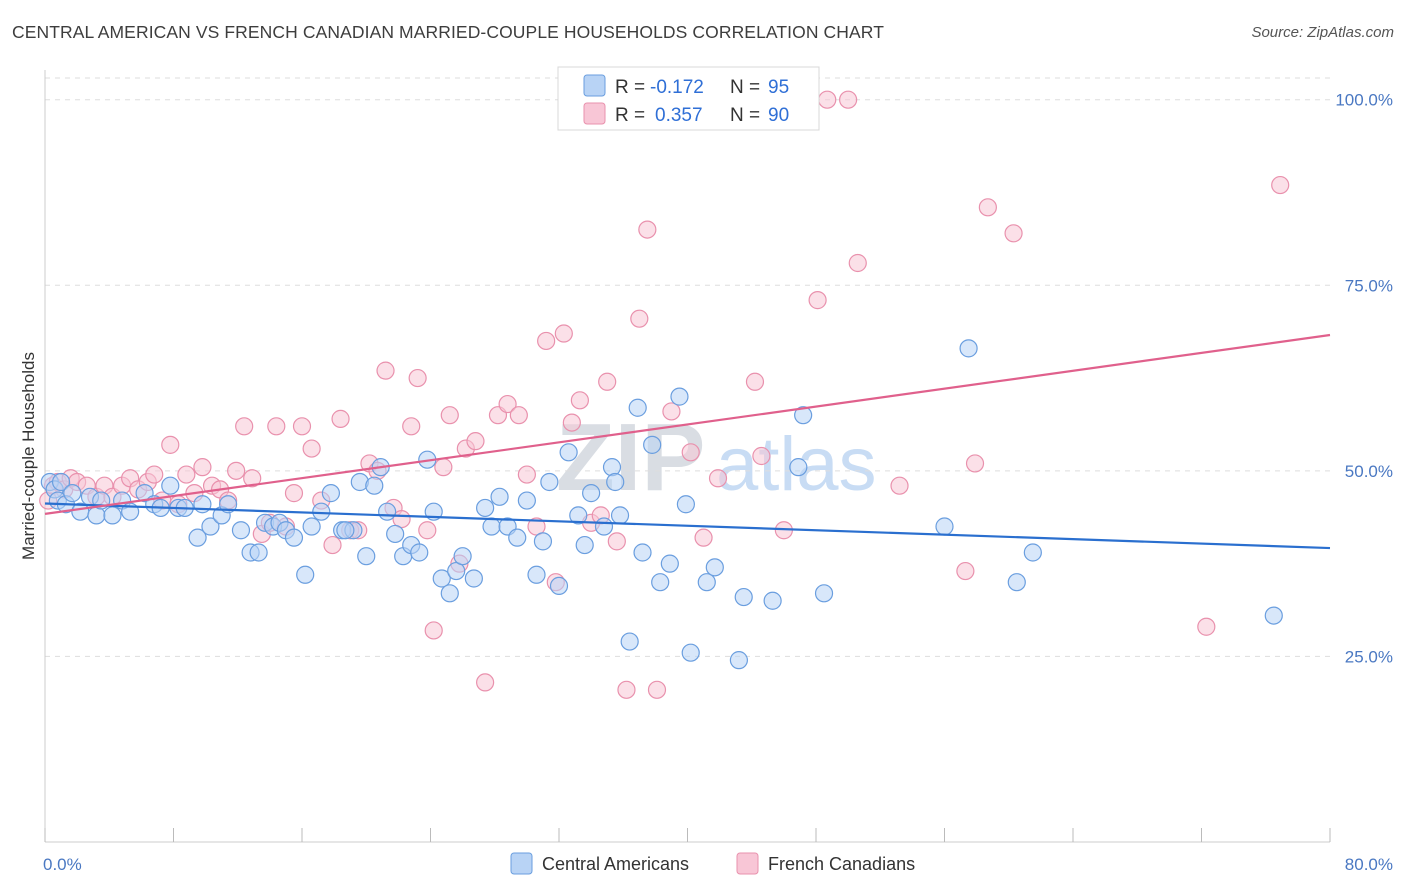 The image size is (1406, 892). Describe the element at coordinates (1369, 864) in the screenshot. I see `x-tick-label: 80.0%` at that location.